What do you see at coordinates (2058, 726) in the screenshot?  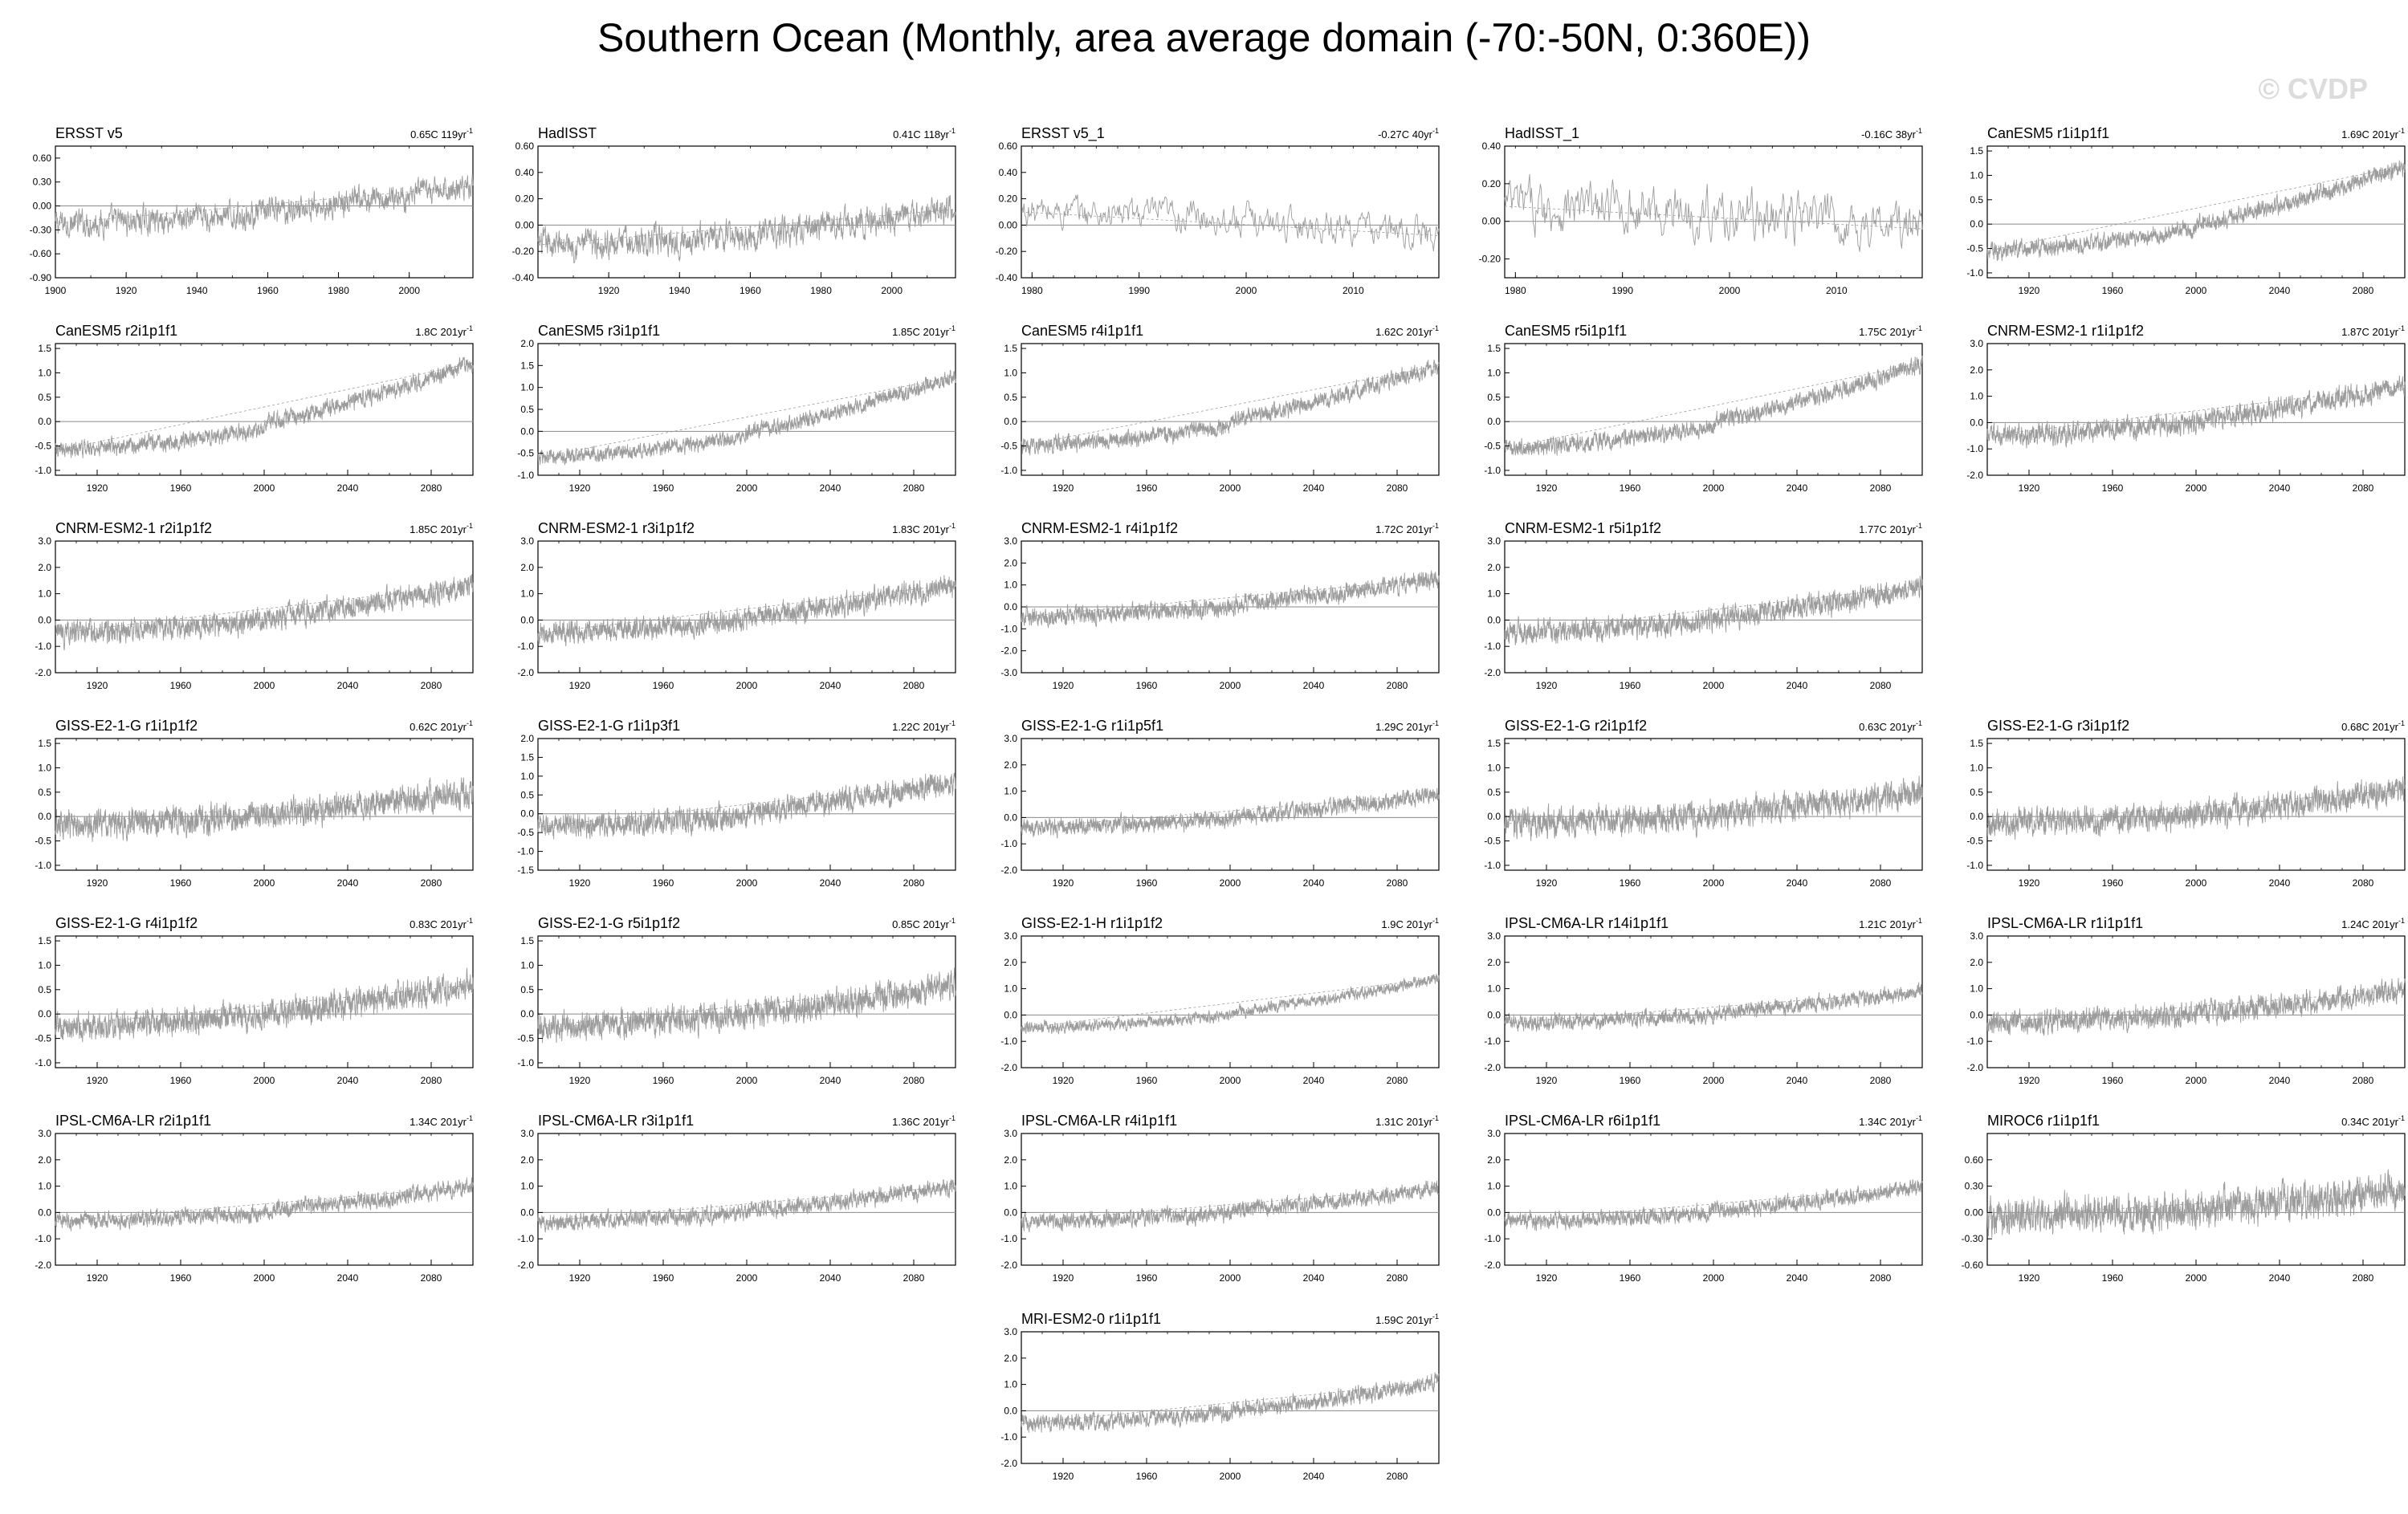 I see `panel-title: GISS-E2-1-G r3i1p1f2` at bounding box center [2058, 726].